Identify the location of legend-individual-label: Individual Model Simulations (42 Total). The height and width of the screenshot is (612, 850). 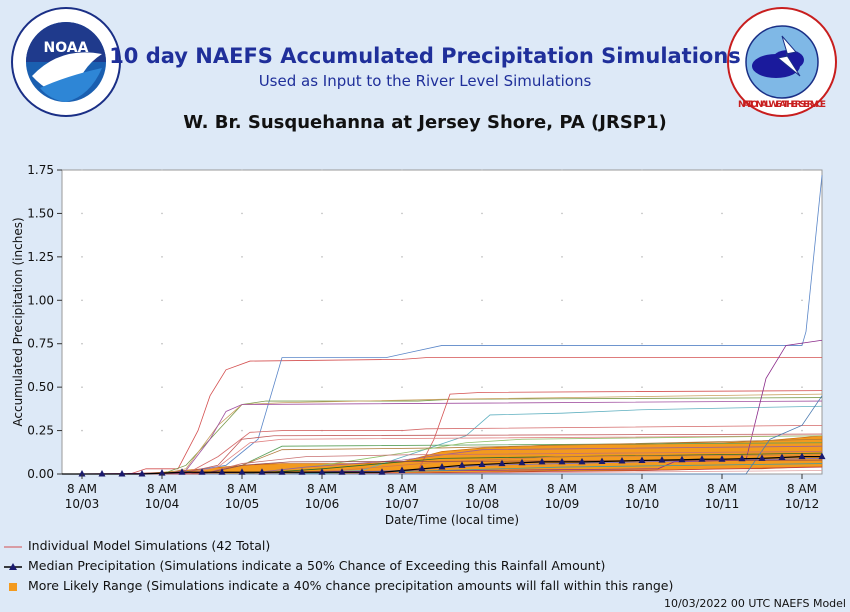
(149, 545).